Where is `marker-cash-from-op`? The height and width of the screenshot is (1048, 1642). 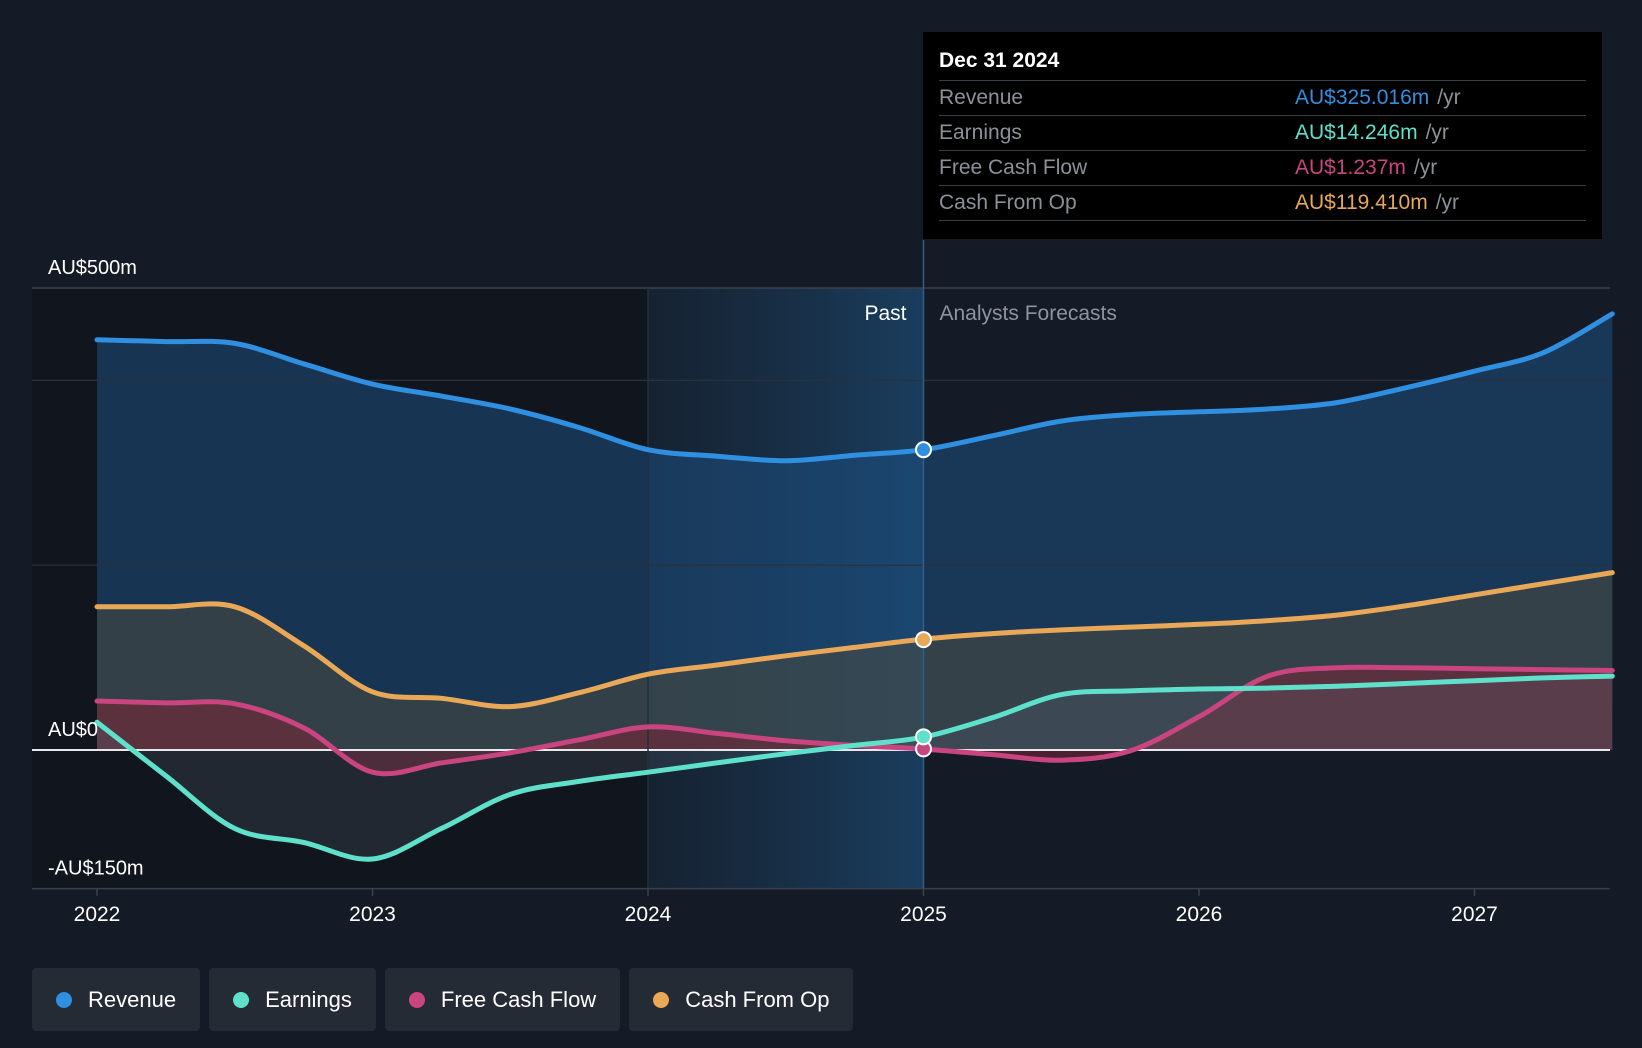
marker-cash-from-op is located at coordinates (923, 640).